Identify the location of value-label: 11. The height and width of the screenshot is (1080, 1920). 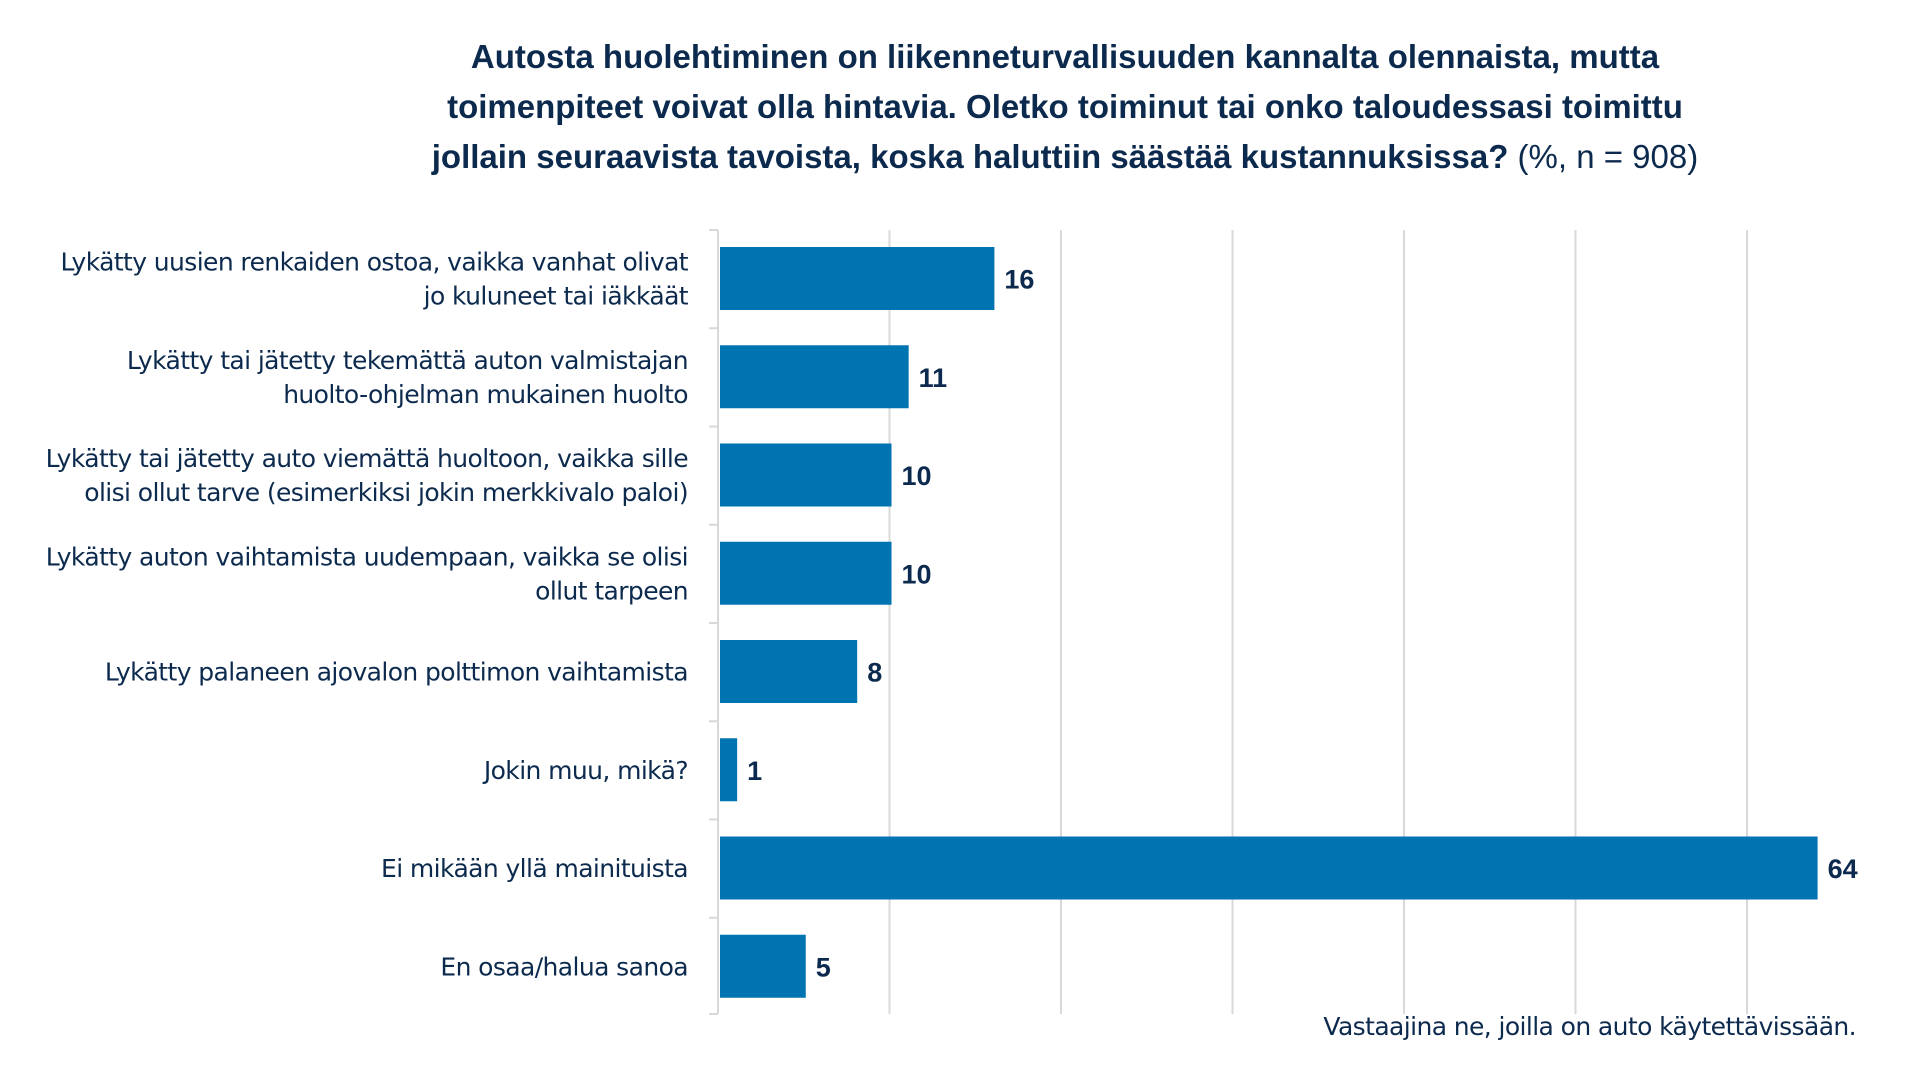
(933, 378).